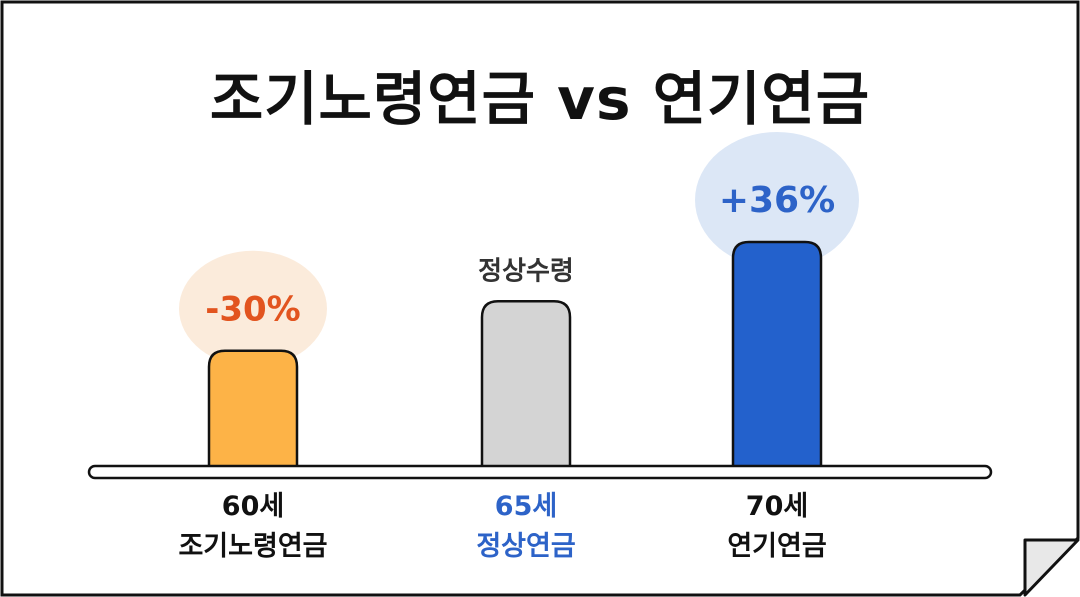  What do you see at coordinates (526, 546) in the screenshot?
I see `category-name-normal: 정상연금` at bounding box center [526, 546].